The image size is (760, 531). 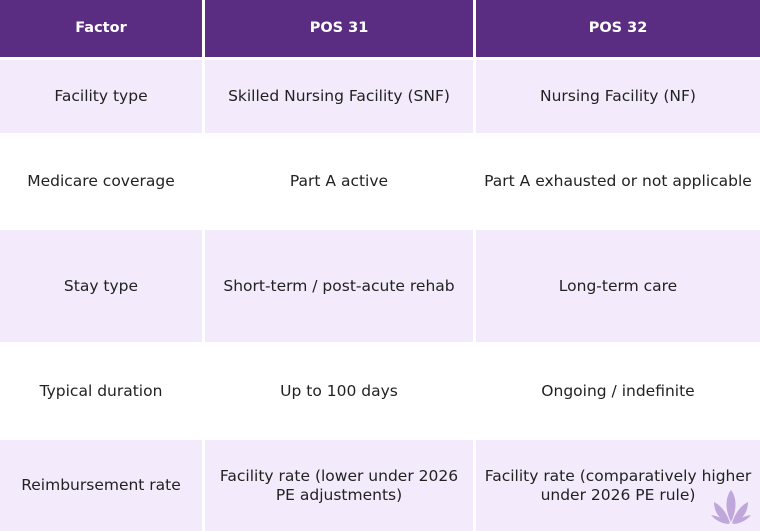 What do you see at coordinates (339, 391) in the screenshot?
I see `row-typical-duration-pos31: Up to 100 days` at bounding box center [339, 391].